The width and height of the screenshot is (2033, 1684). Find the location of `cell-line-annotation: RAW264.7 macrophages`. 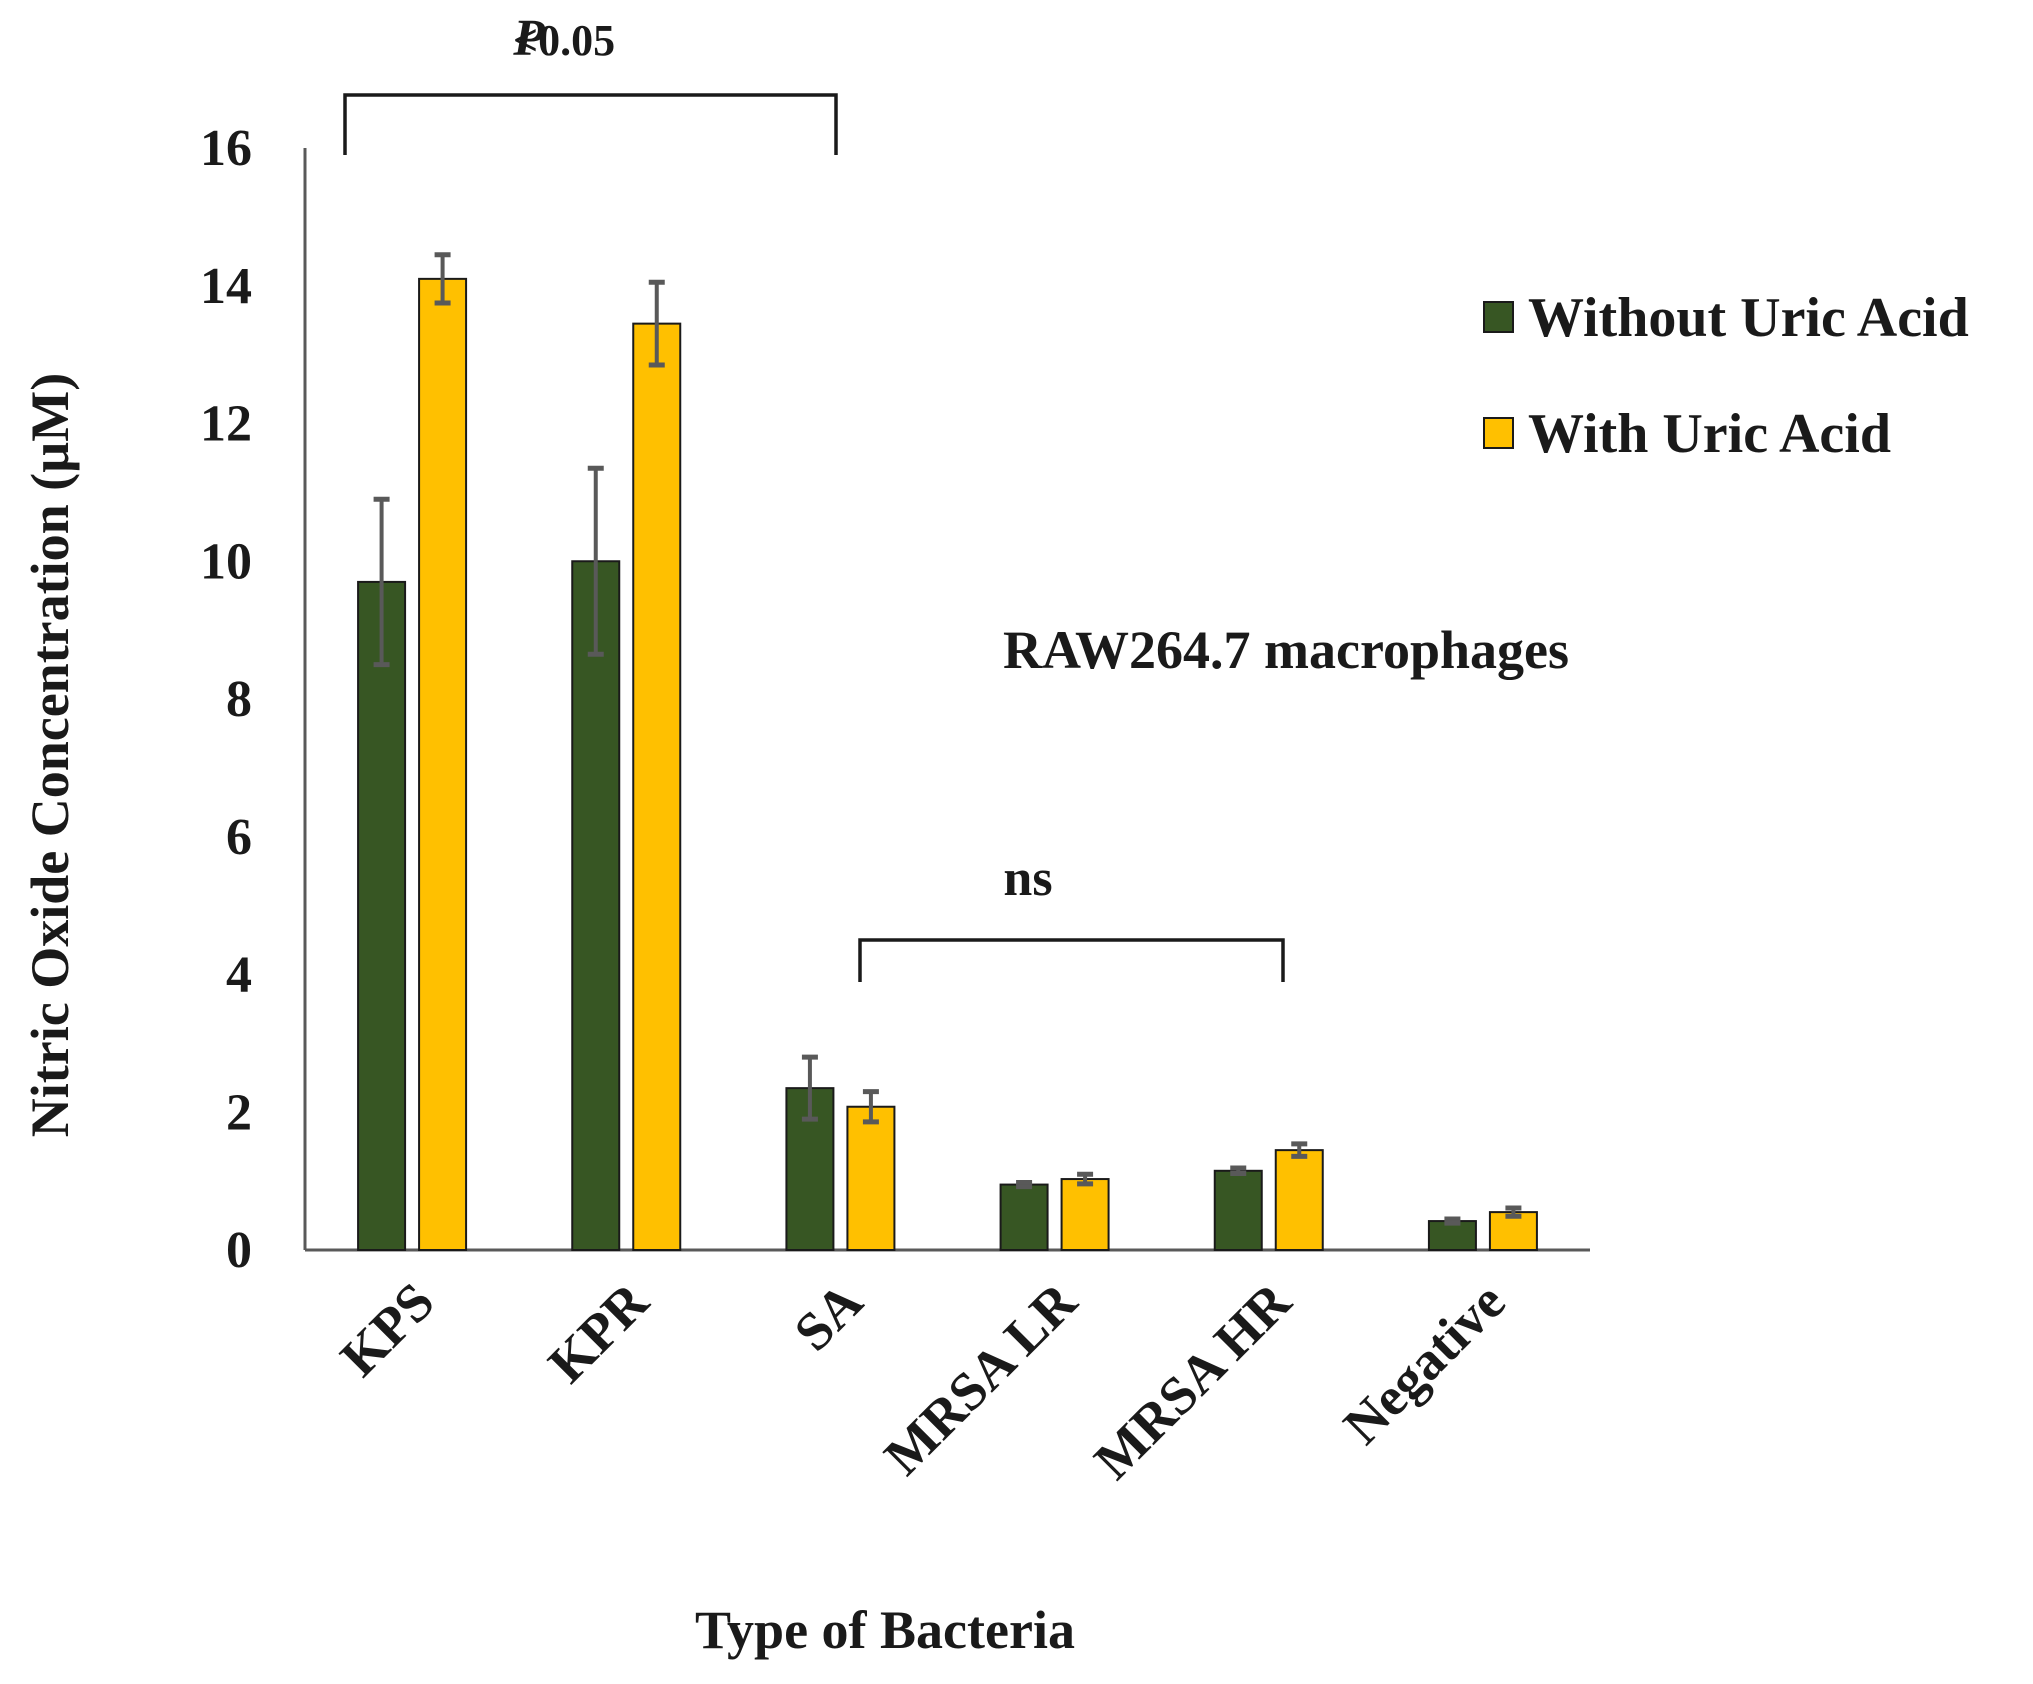

cell-line-annotation: RAW264.7 macrophages is located at coordinates (1286, 650).